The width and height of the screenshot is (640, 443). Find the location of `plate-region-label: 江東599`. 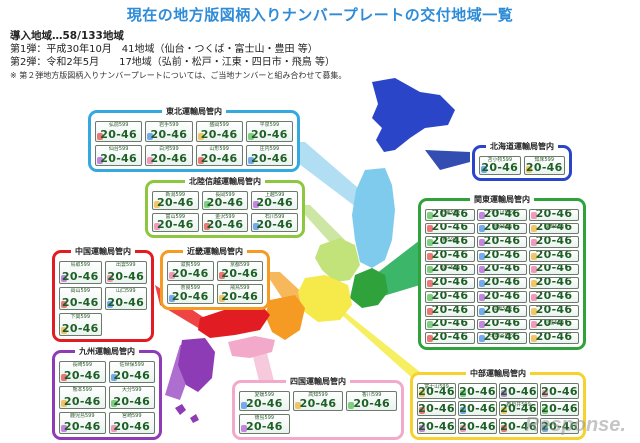

plate-region-label: 江東599 is located at coordinates (502, 308).